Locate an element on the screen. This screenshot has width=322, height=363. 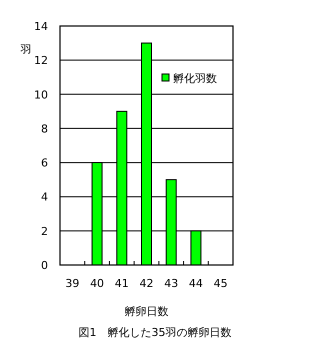
x-tick-label: 40 is located at coordinates (97, 283).